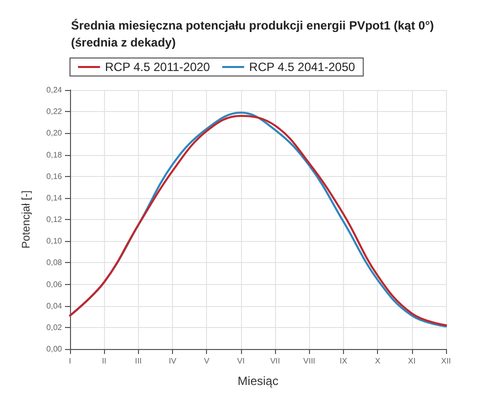 The height and width of the screenshot is (403, 480). I want to click on x-tick-label: XI, so click(412, 361).